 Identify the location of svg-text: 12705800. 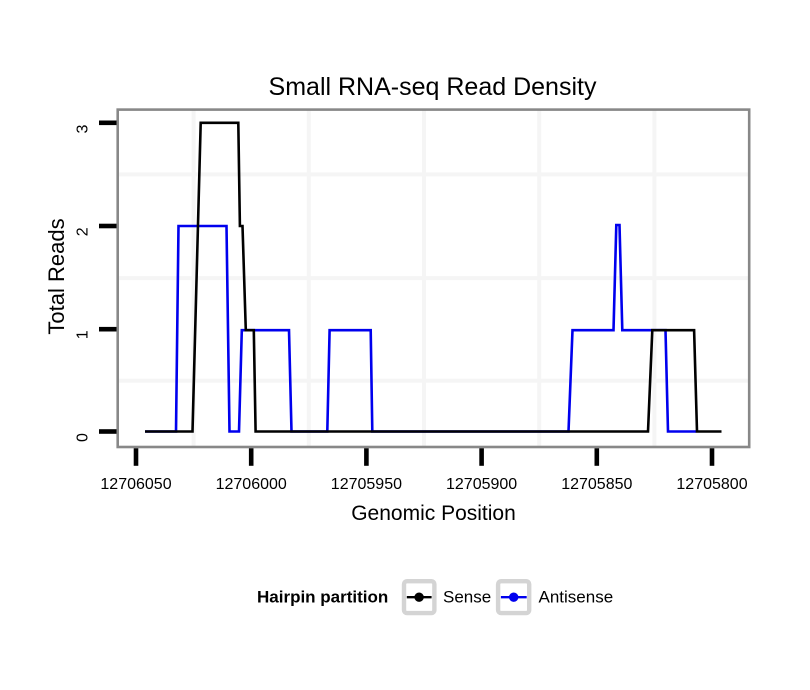
(711, 484).